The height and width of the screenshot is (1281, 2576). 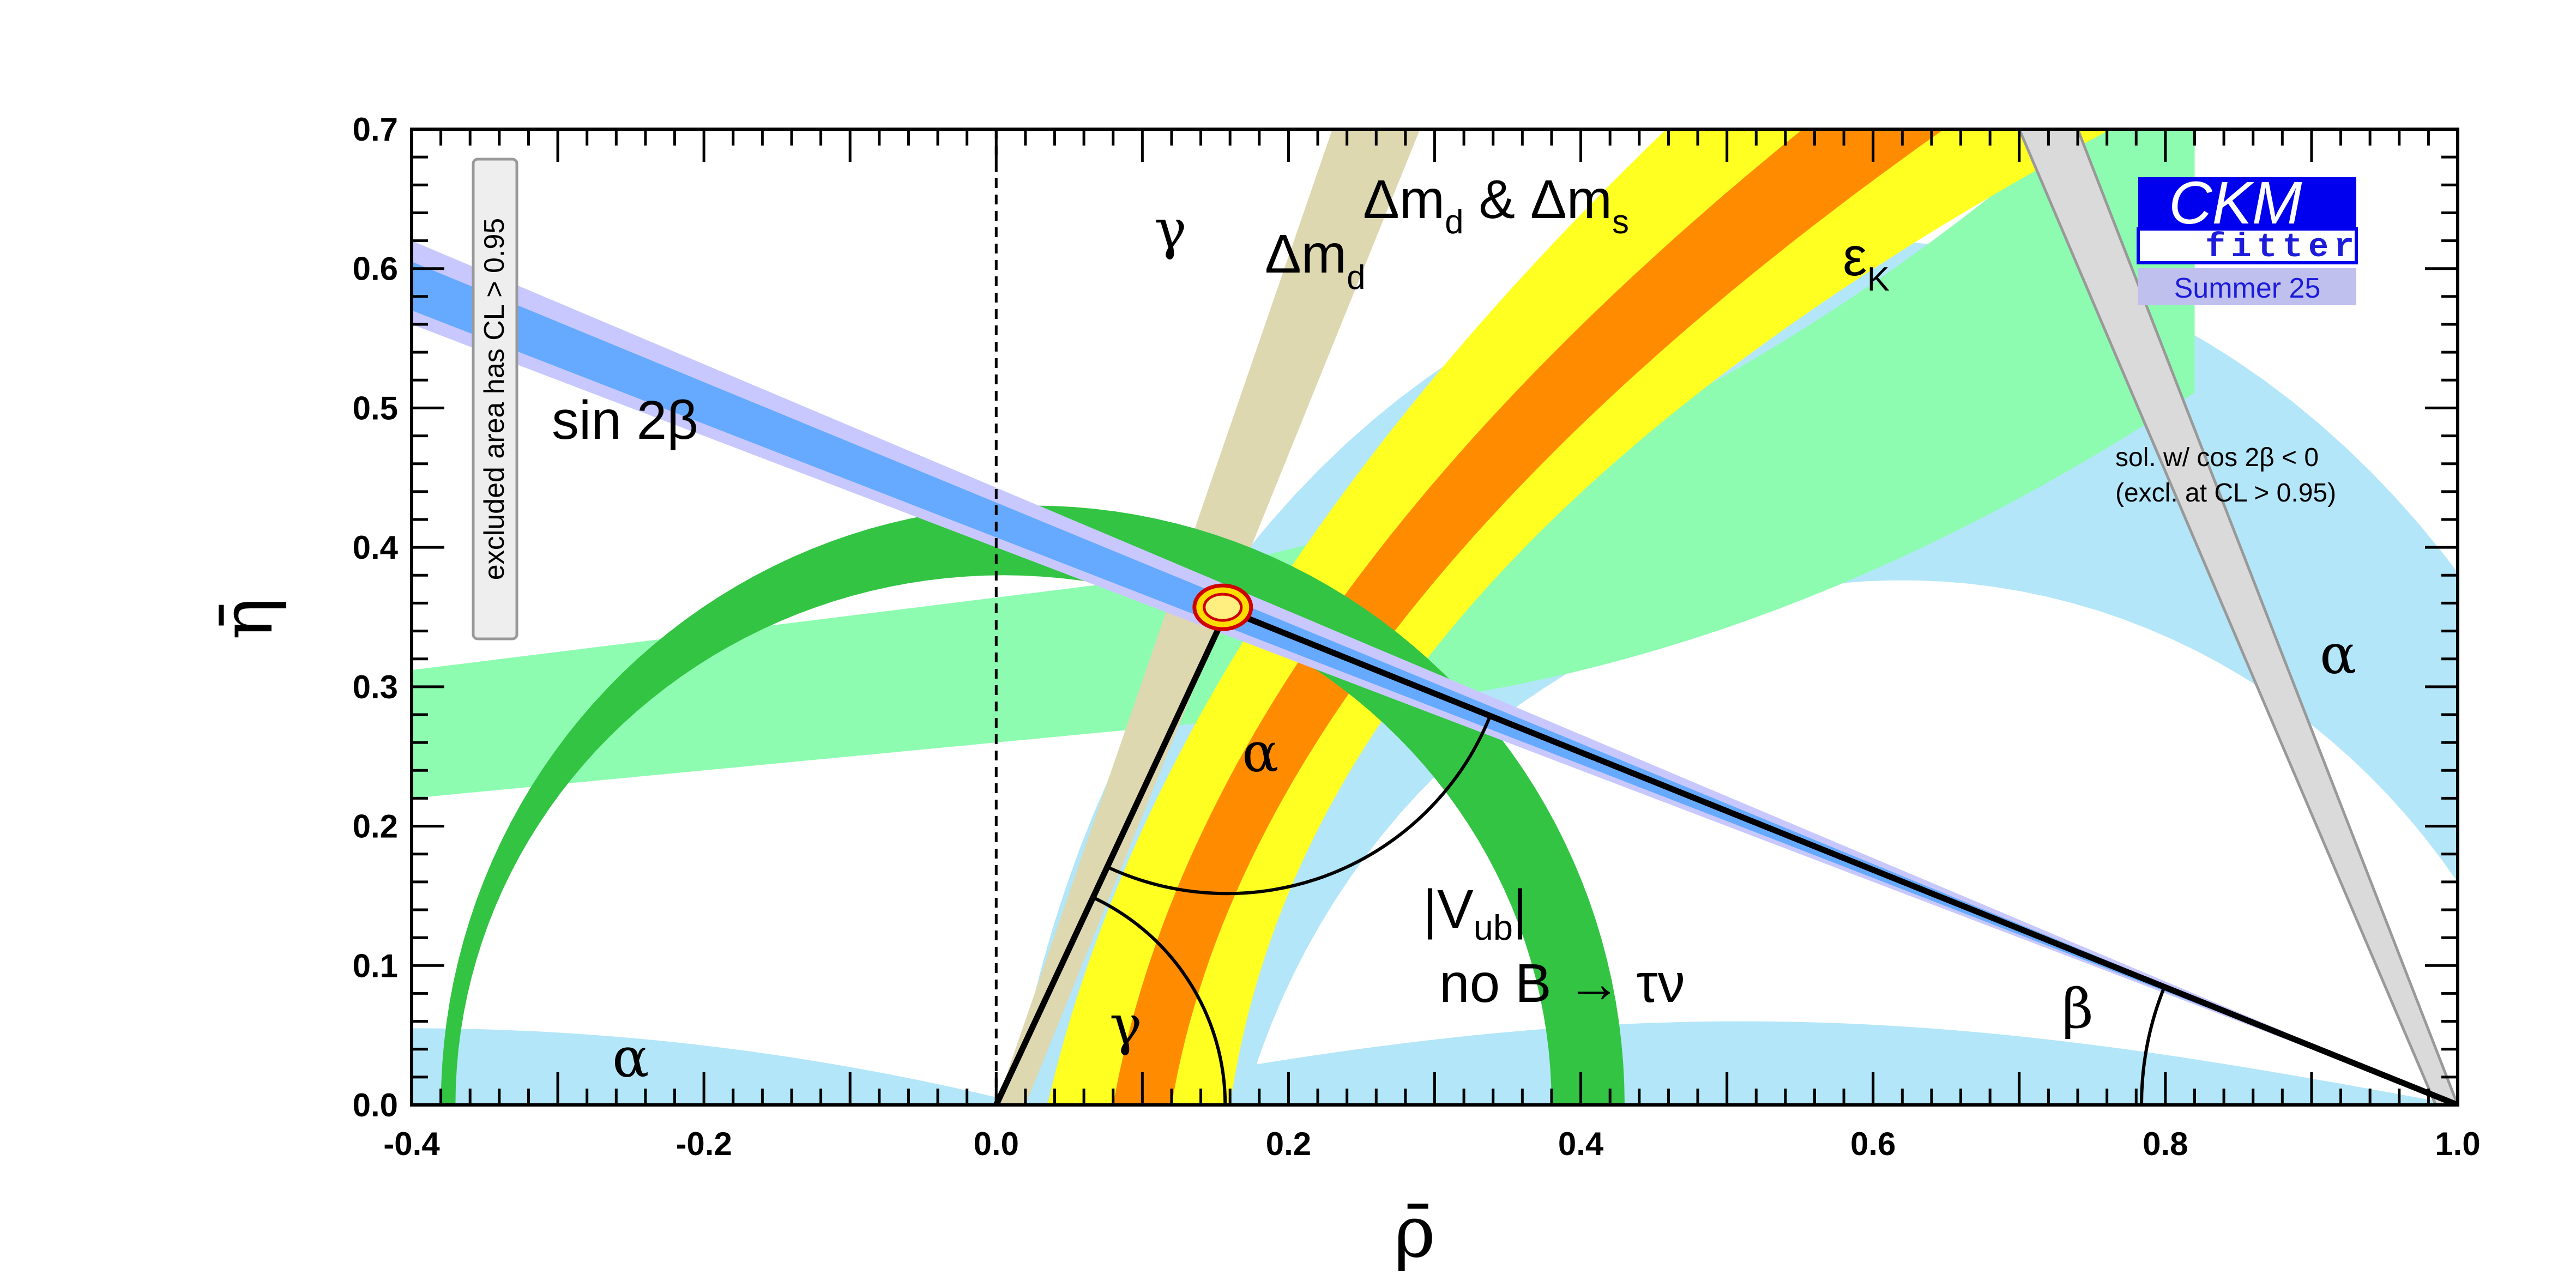 I want to click on logo-fitter: fitter, so click(x=2283, y=247).